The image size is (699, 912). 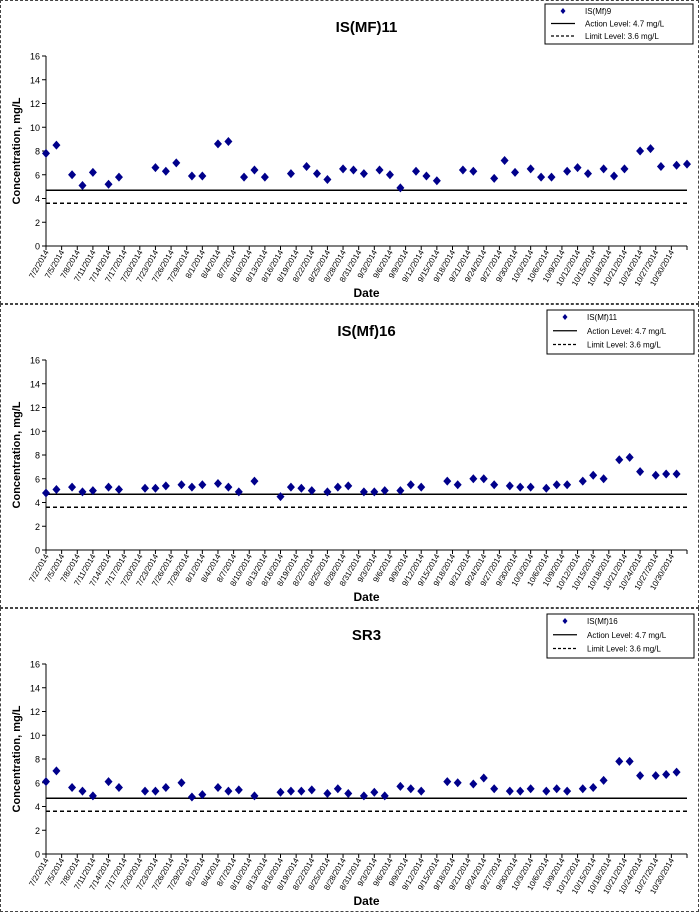 What do you see at coordinates (598, 11) in the screenshot?
I see `legend-label: IS(Mf)9` at bounding box center [598, 11].